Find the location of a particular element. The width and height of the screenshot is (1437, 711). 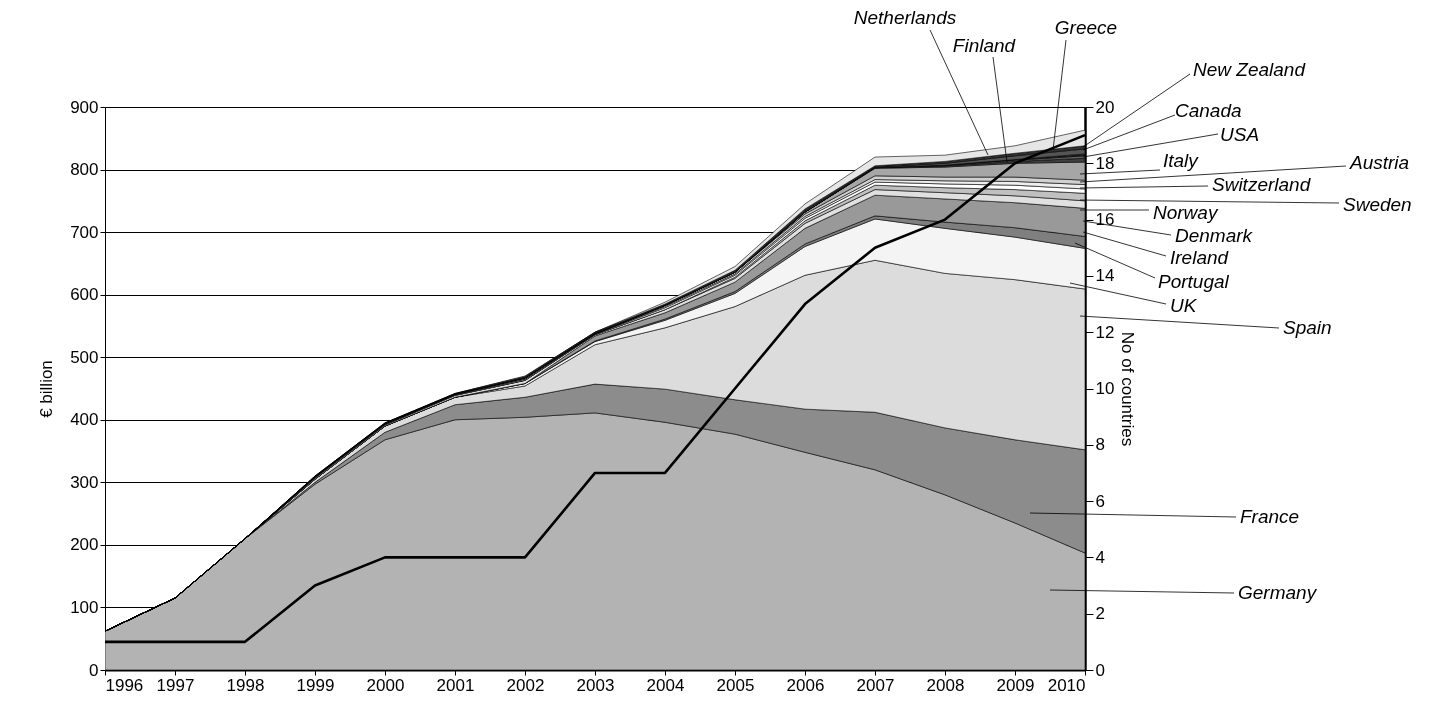

y2-tick-label: 4 is located at coordinates (1100, 557).